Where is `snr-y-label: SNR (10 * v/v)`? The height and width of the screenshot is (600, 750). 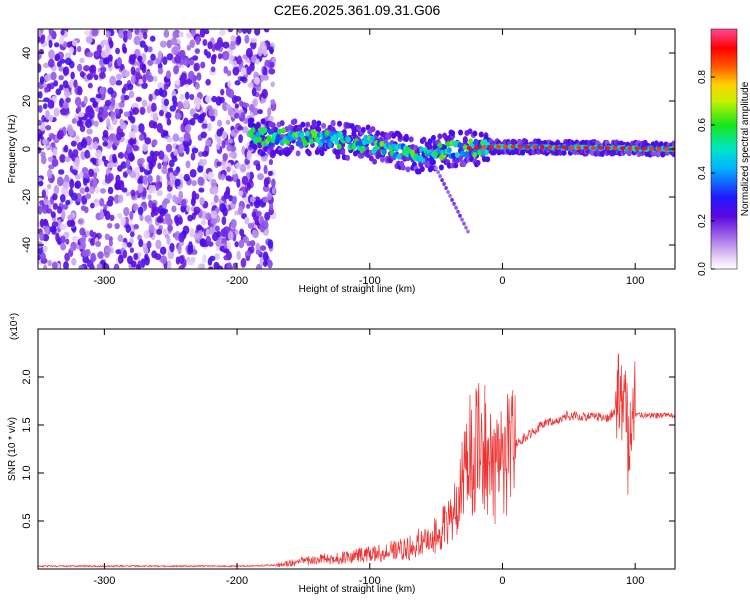
snr-y-label: SNR (10 * v/v) is located at coordinates (12, 449).